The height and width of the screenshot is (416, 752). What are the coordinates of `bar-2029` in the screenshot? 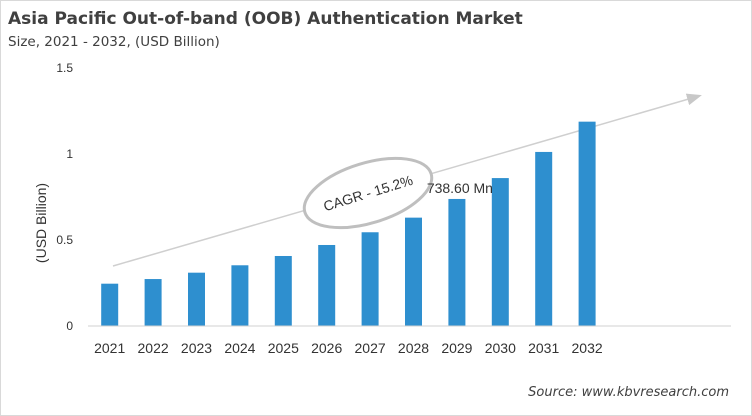 It's located at (457, 262).